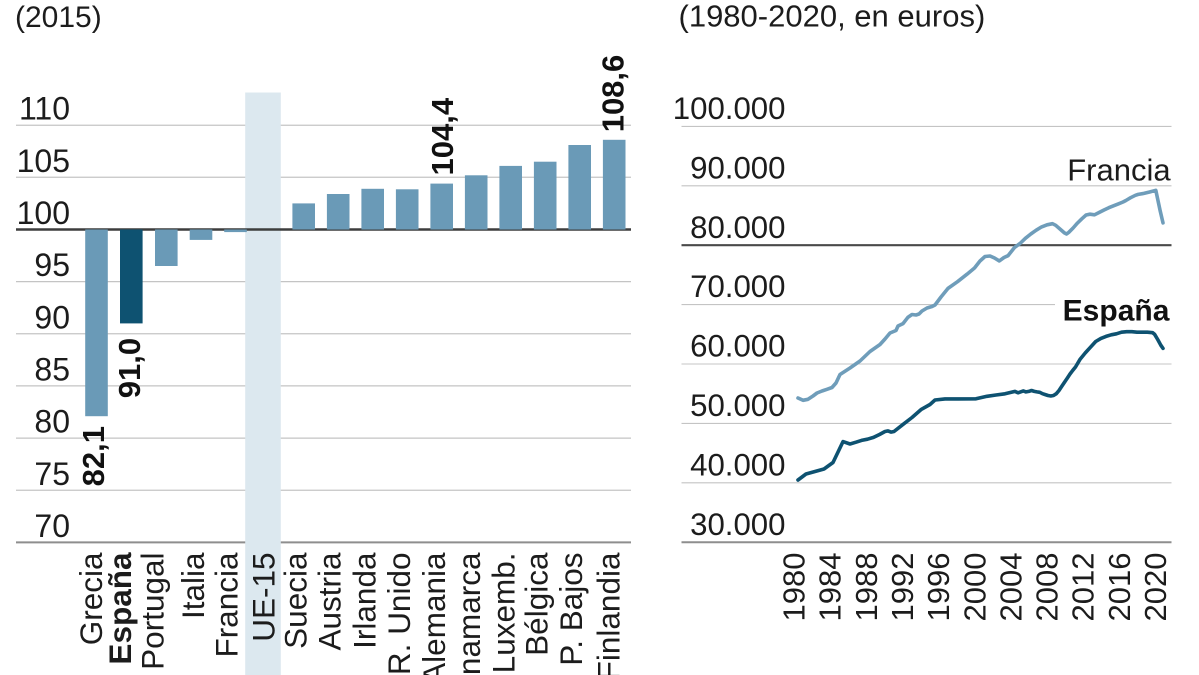 The height and width of the screenshot is (675, 1199). Describe the element at coordinates (737, 346) in the screenshot. I see `svg-text: 60.000` at that location.